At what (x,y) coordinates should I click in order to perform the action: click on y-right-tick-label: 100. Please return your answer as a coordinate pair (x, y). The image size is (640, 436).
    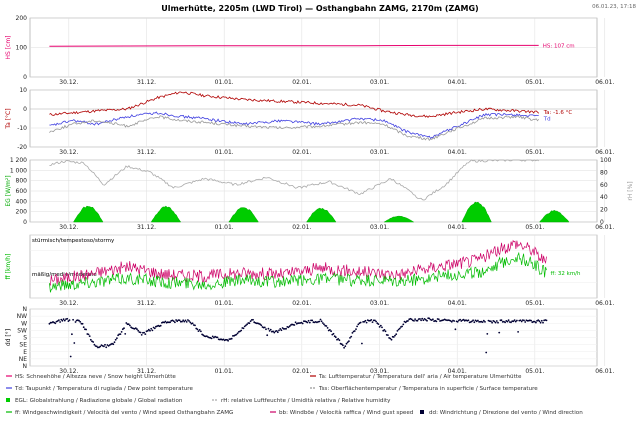
    Looking at the image, I should click on (606, 160).